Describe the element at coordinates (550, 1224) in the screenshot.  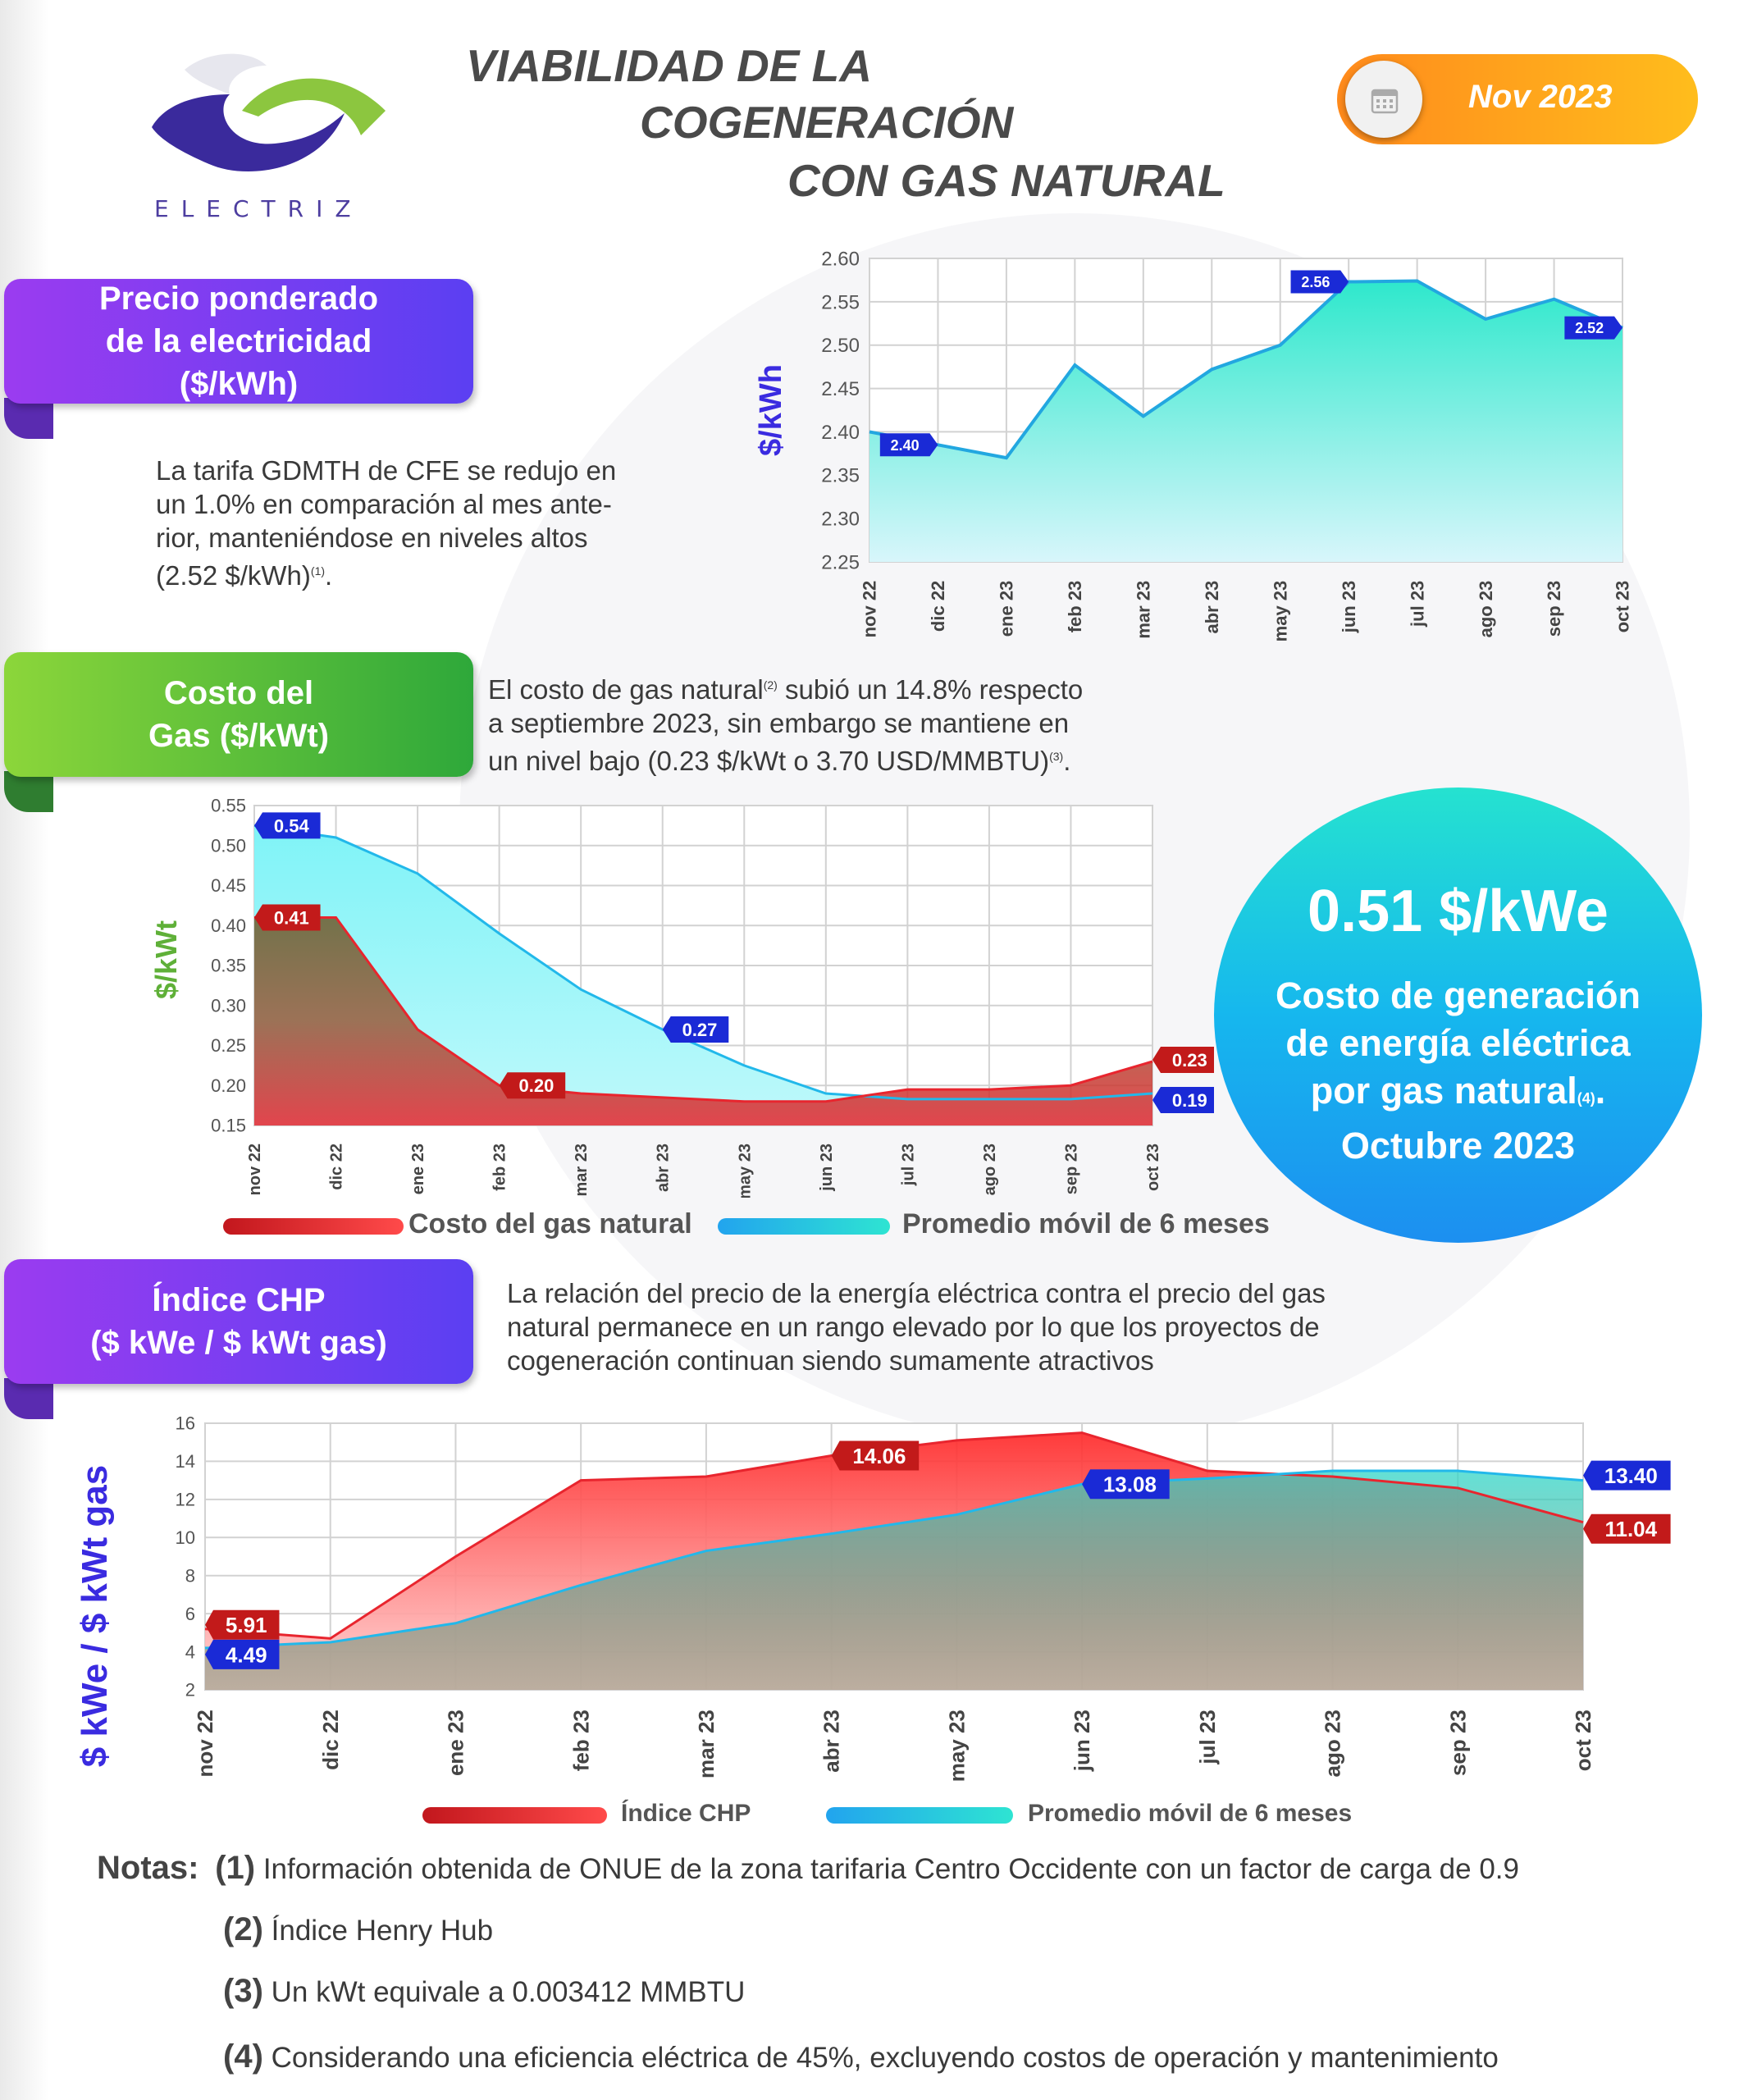
I see `legend-label-gas: Costo del gas natural` at that location.